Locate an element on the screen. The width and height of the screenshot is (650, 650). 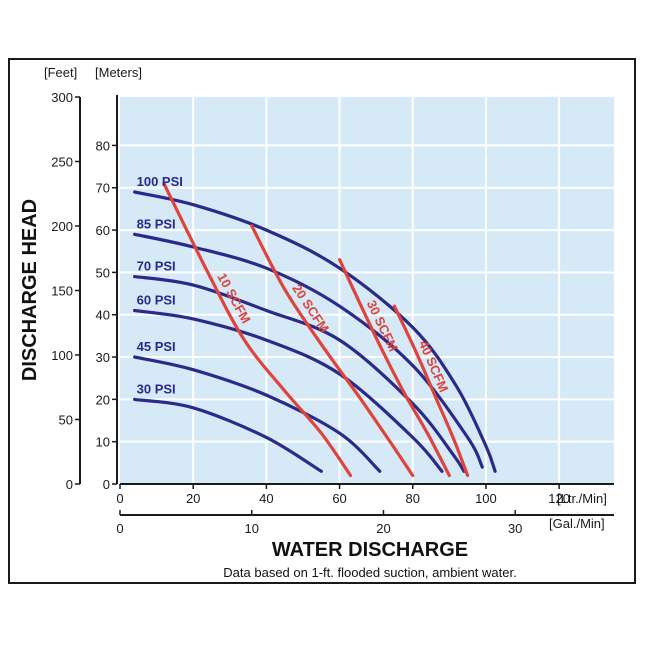
pressure-curve-60-psi is located at coordinates (288, 390).